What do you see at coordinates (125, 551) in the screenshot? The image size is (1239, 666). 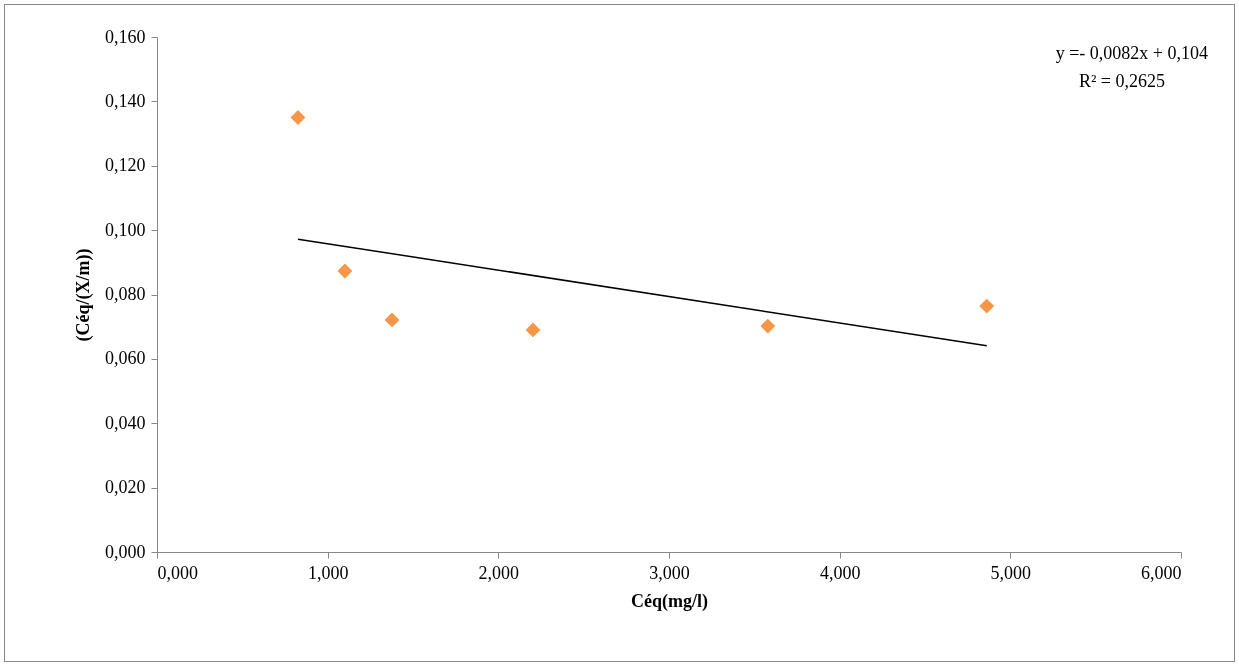 I see `y-tick-label: 0,000` at bounding box center [125, 551].